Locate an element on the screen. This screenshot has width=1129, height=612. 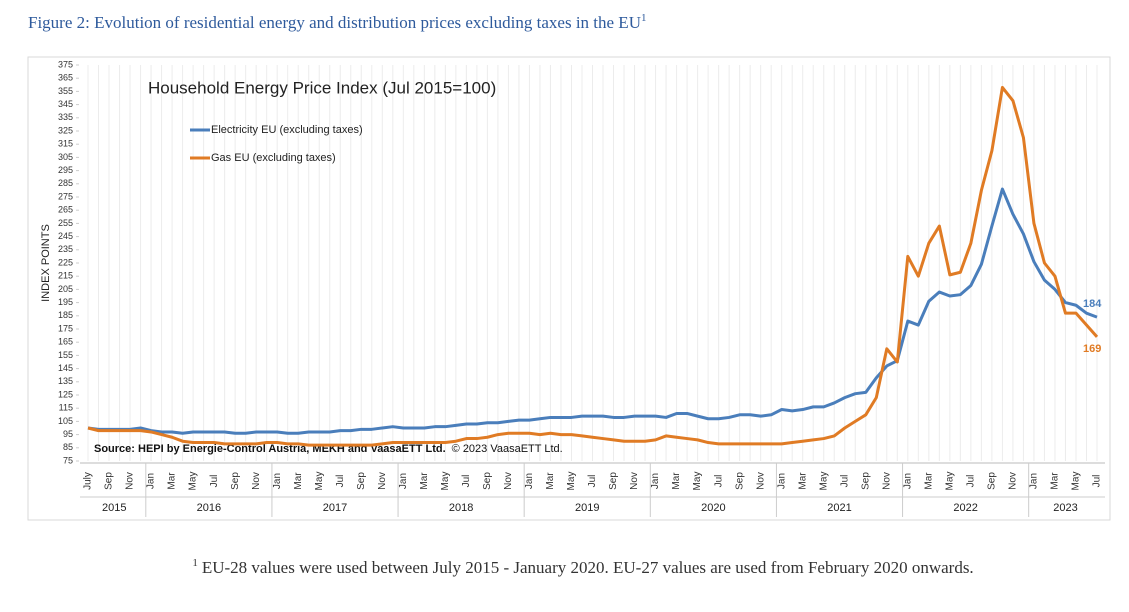
y-tick-label: 315 is located at coordinates (65, 144).